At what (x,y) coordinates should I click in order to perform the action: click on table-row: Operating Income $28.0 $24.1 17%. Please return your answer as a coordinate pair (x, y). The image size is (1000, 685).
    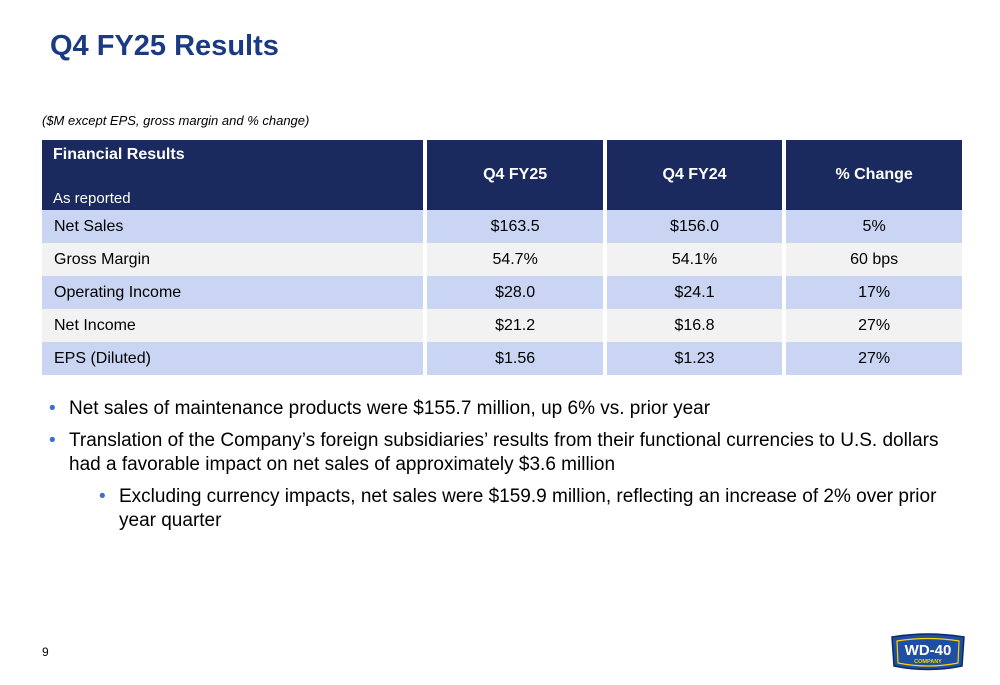
    Looking at the image, I should click on (502, 292).